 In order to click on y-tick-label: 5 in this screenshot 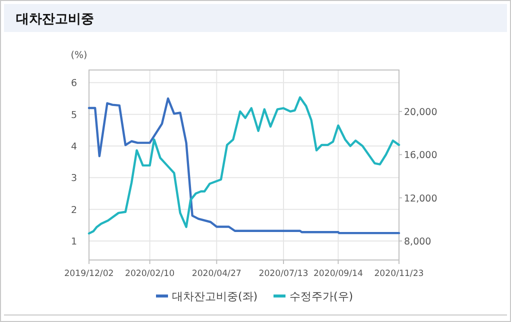, I will do `click(73, 115)`.